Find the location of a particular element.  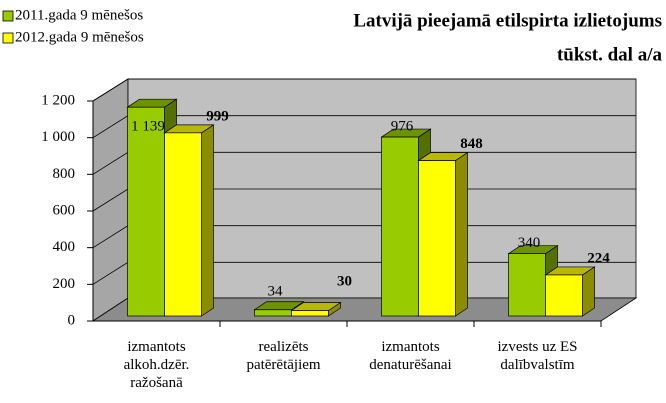

x-tick-label: izmantots alkoh.dzēr. ražošanā is located at coordinates (157, 365).